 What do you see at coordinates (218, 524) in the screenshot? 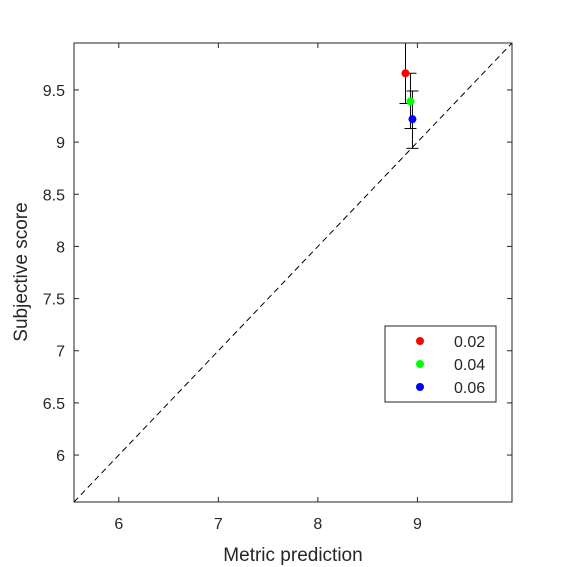
I see `x-tick-label: 7` at bounding box center [218, 524].